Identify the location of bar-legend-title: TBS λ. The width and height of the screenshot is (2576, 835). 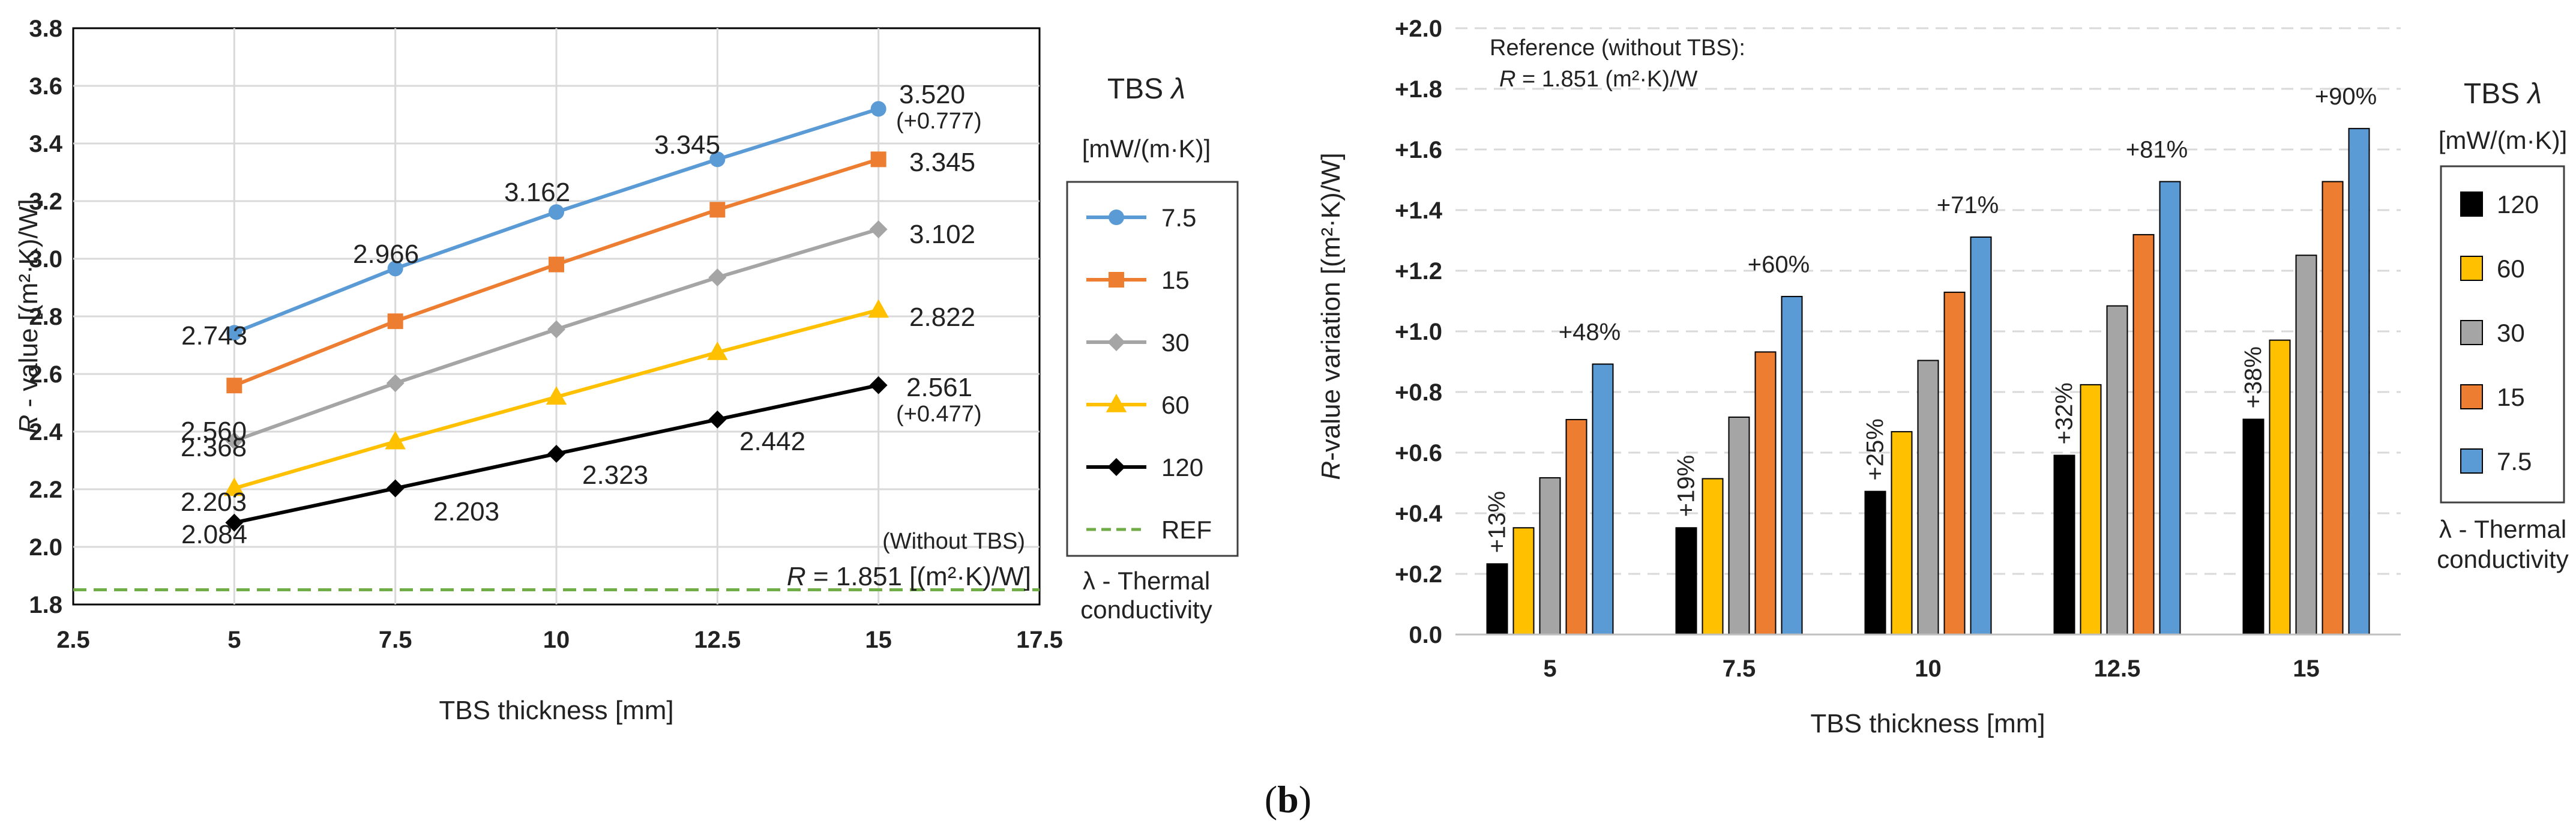
(2503, 94).